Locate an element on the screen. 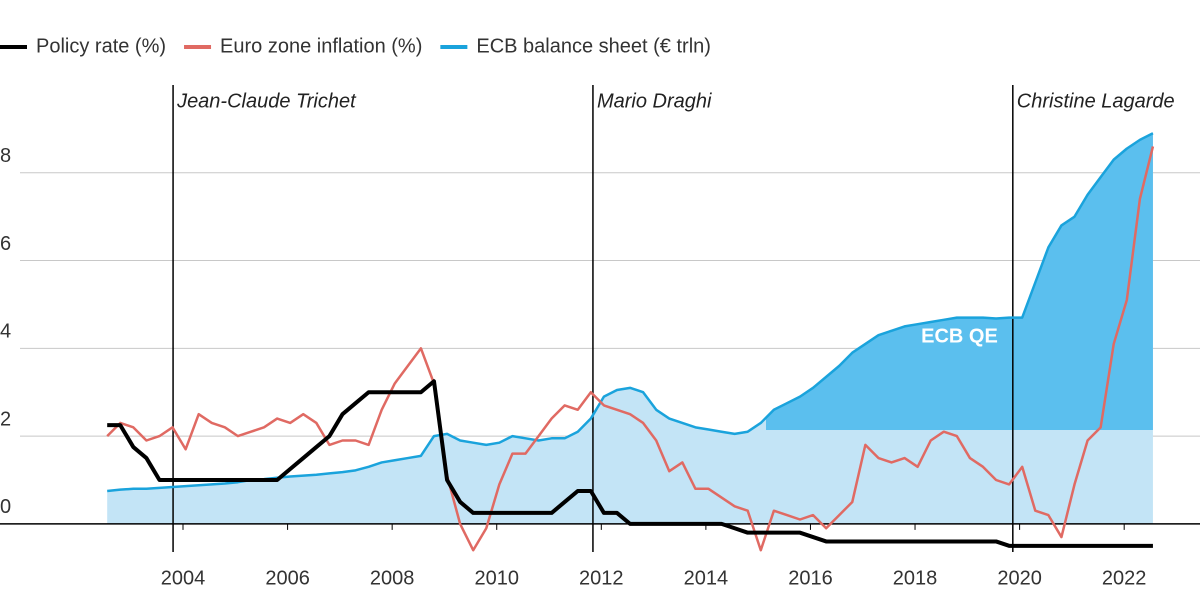 This screenshot has height=600, width=1200. legend-label: Policy rate (%) is located at coordinates (101, 46).